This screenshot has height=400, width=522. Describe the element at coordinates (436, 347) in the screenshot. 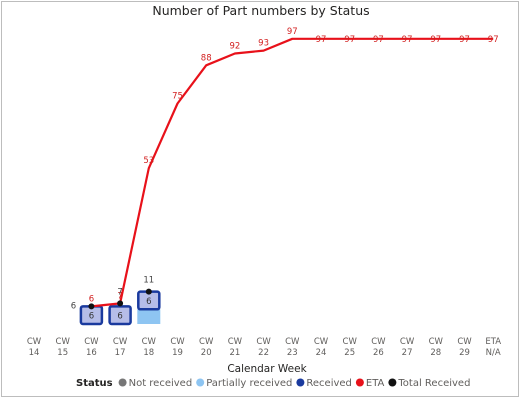

I see `x-tick-label: CW 28` at that location.